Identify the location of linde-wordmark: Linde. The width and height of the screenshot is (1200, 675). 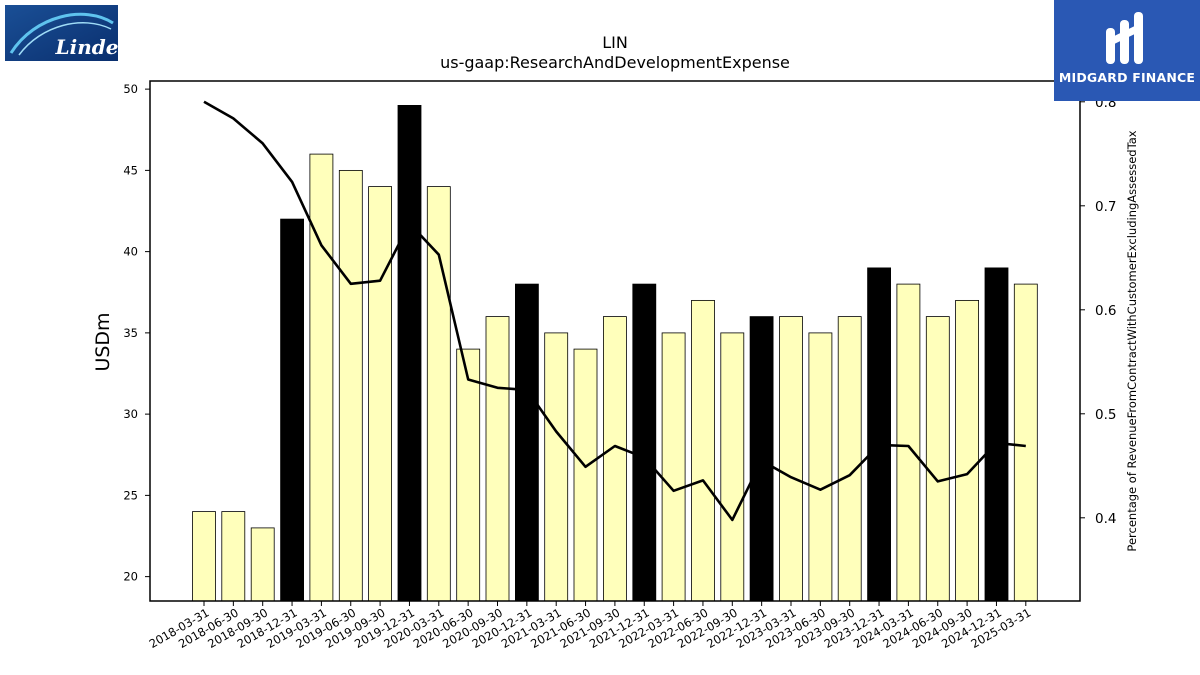
(86, 47).